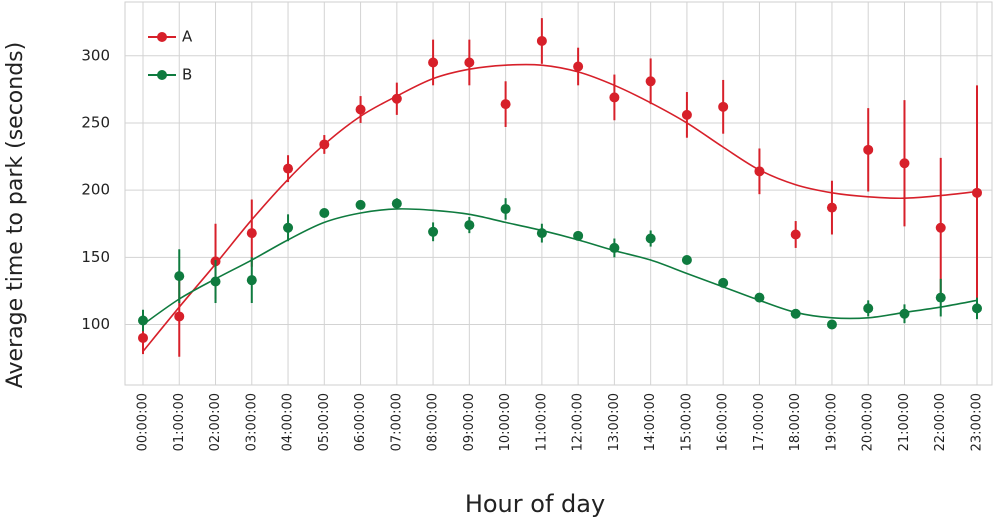 This screenshot has height=523, width=1000. What do you see at coordinates (288, 422) in the screenshot?
I see `x-tick-label: 04:00:00` at bounding box center [288, 422].